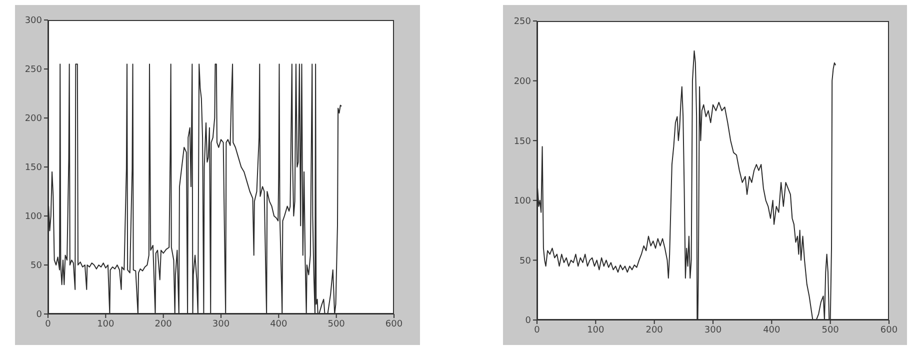 This screenshot has width=924, height=360. Describe the element at coordinates (33, 21) in the screenshot. I see `y-tick-label: 300` at that location.